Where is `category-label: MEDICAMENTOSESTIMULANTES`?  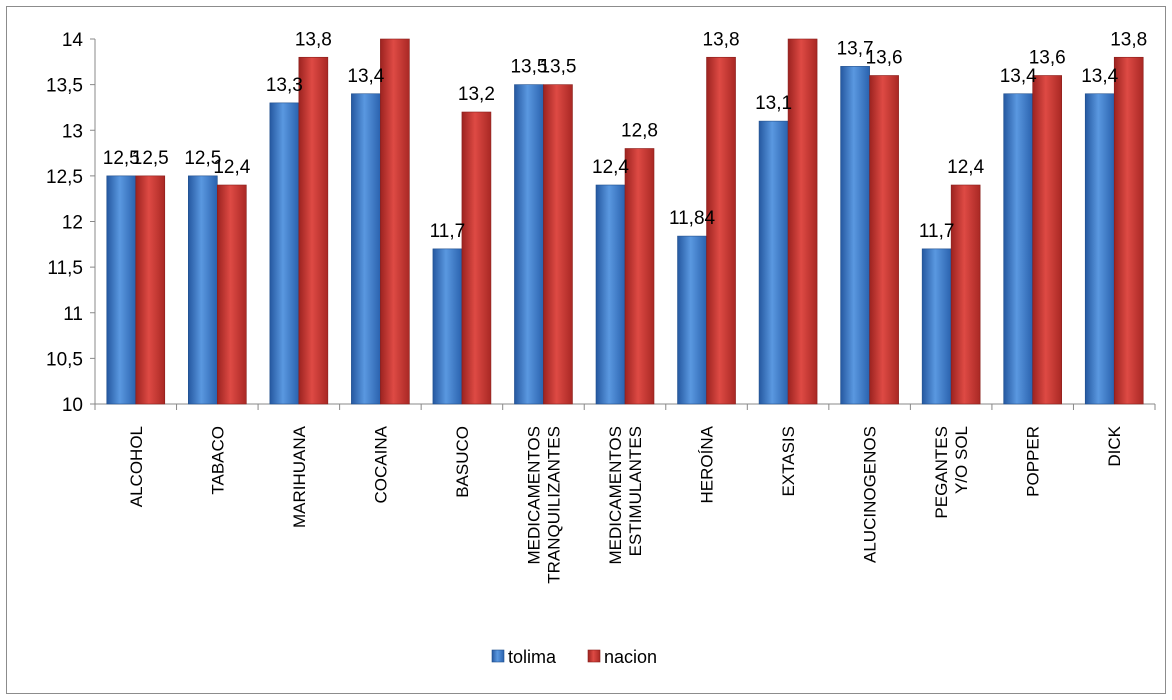 category-label: MEDICAMENTOSESTIMULANTES is located at coordinates (625, 495).